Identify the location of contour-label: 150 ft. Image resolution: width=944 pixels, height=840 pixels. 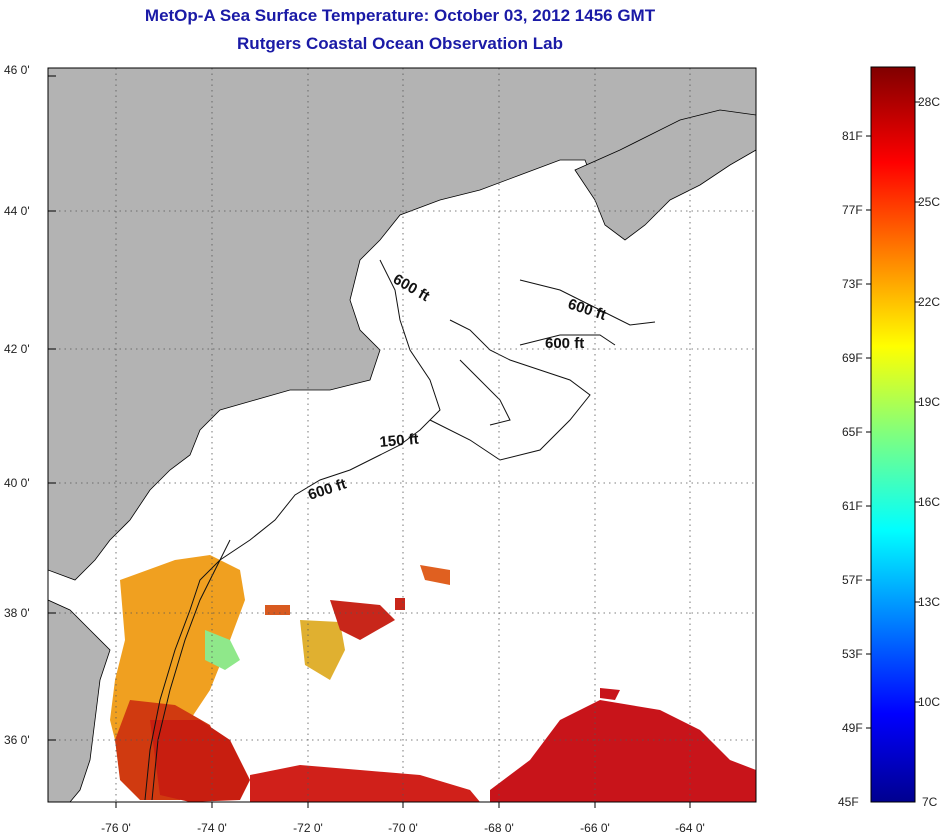
(399, 441).